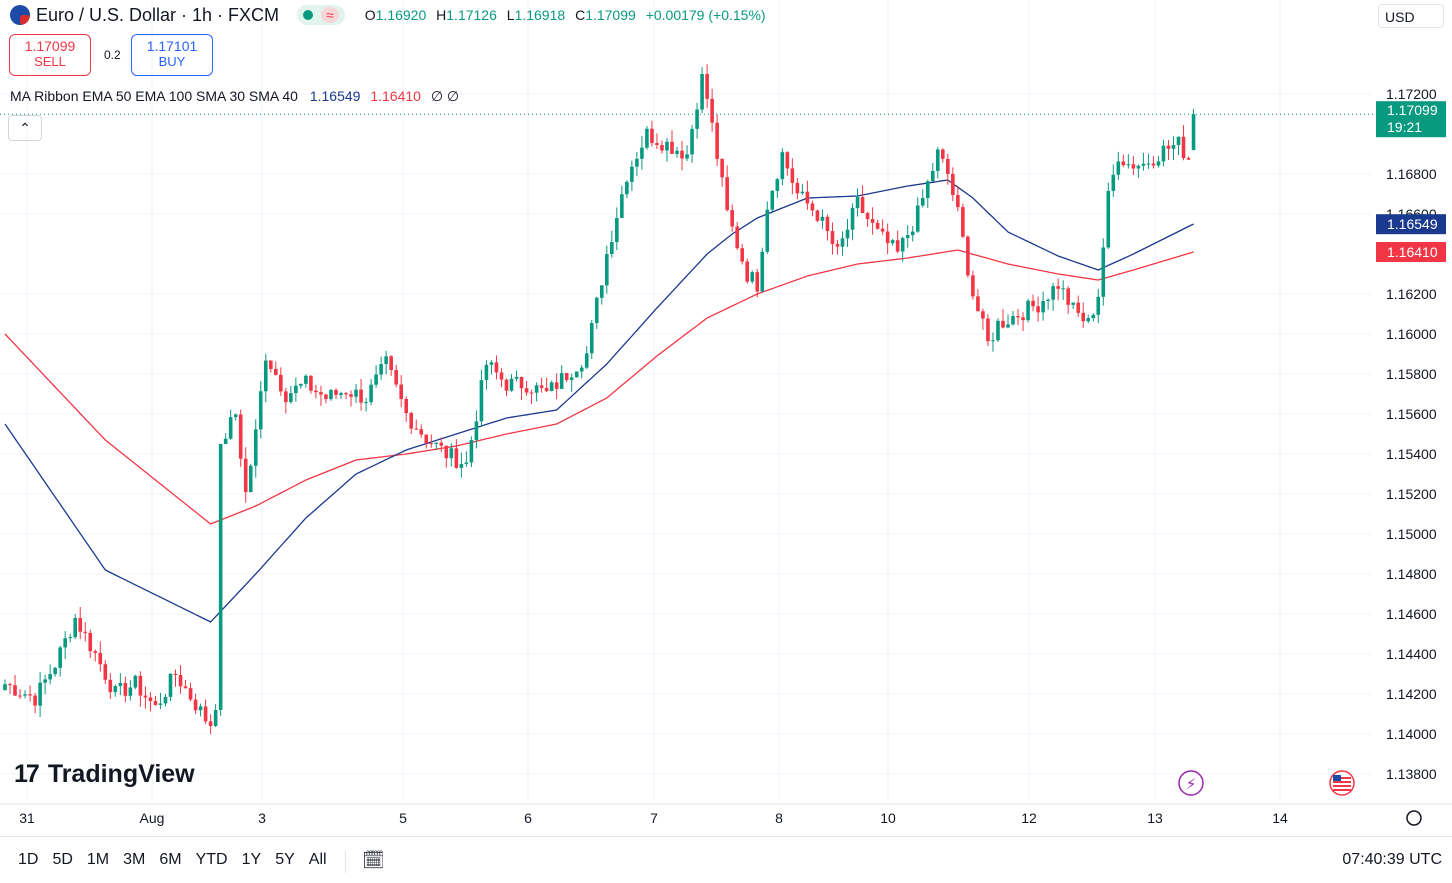  Describe the element at coordinates (1411, 414) in the screenshot. I see `y-tick-label: 1.15600` at that location.